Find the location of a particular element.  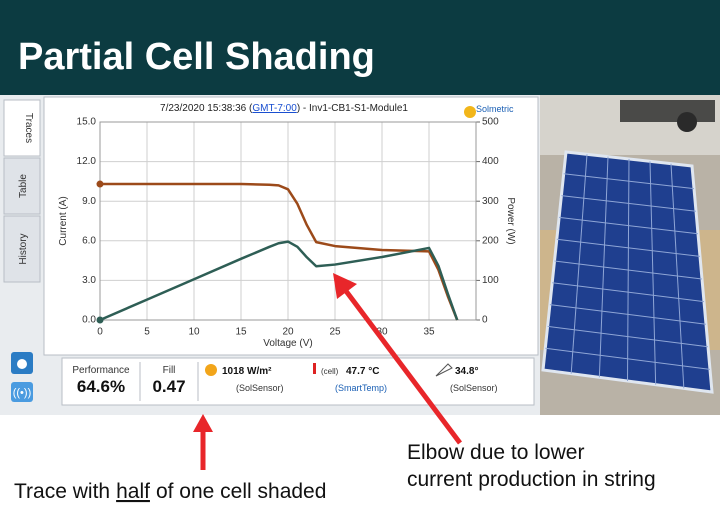

arrows is located at coordinates (327, 371).